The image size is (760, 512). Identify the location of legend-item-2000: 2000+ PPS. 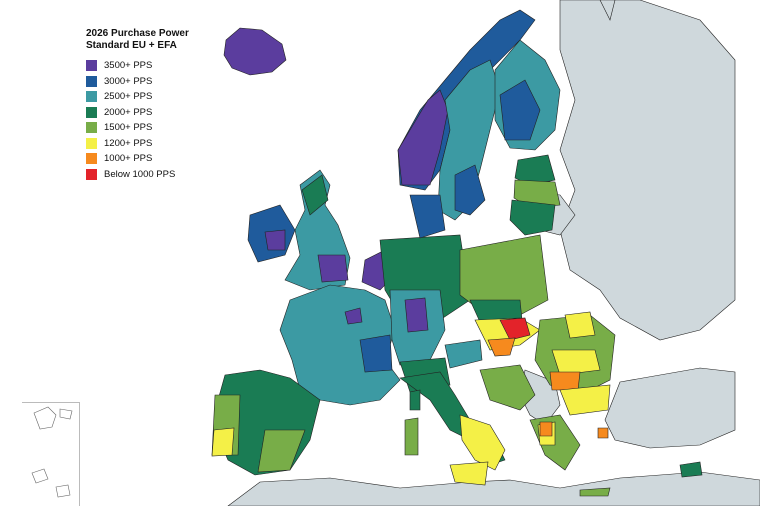
(161, 113).